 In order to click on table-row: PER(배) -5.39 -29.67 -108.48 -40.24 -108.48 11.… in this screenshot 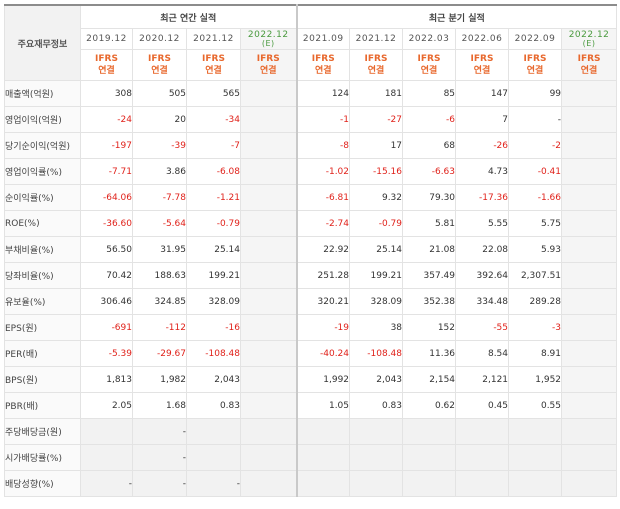, I will do `click(311, 353)`.